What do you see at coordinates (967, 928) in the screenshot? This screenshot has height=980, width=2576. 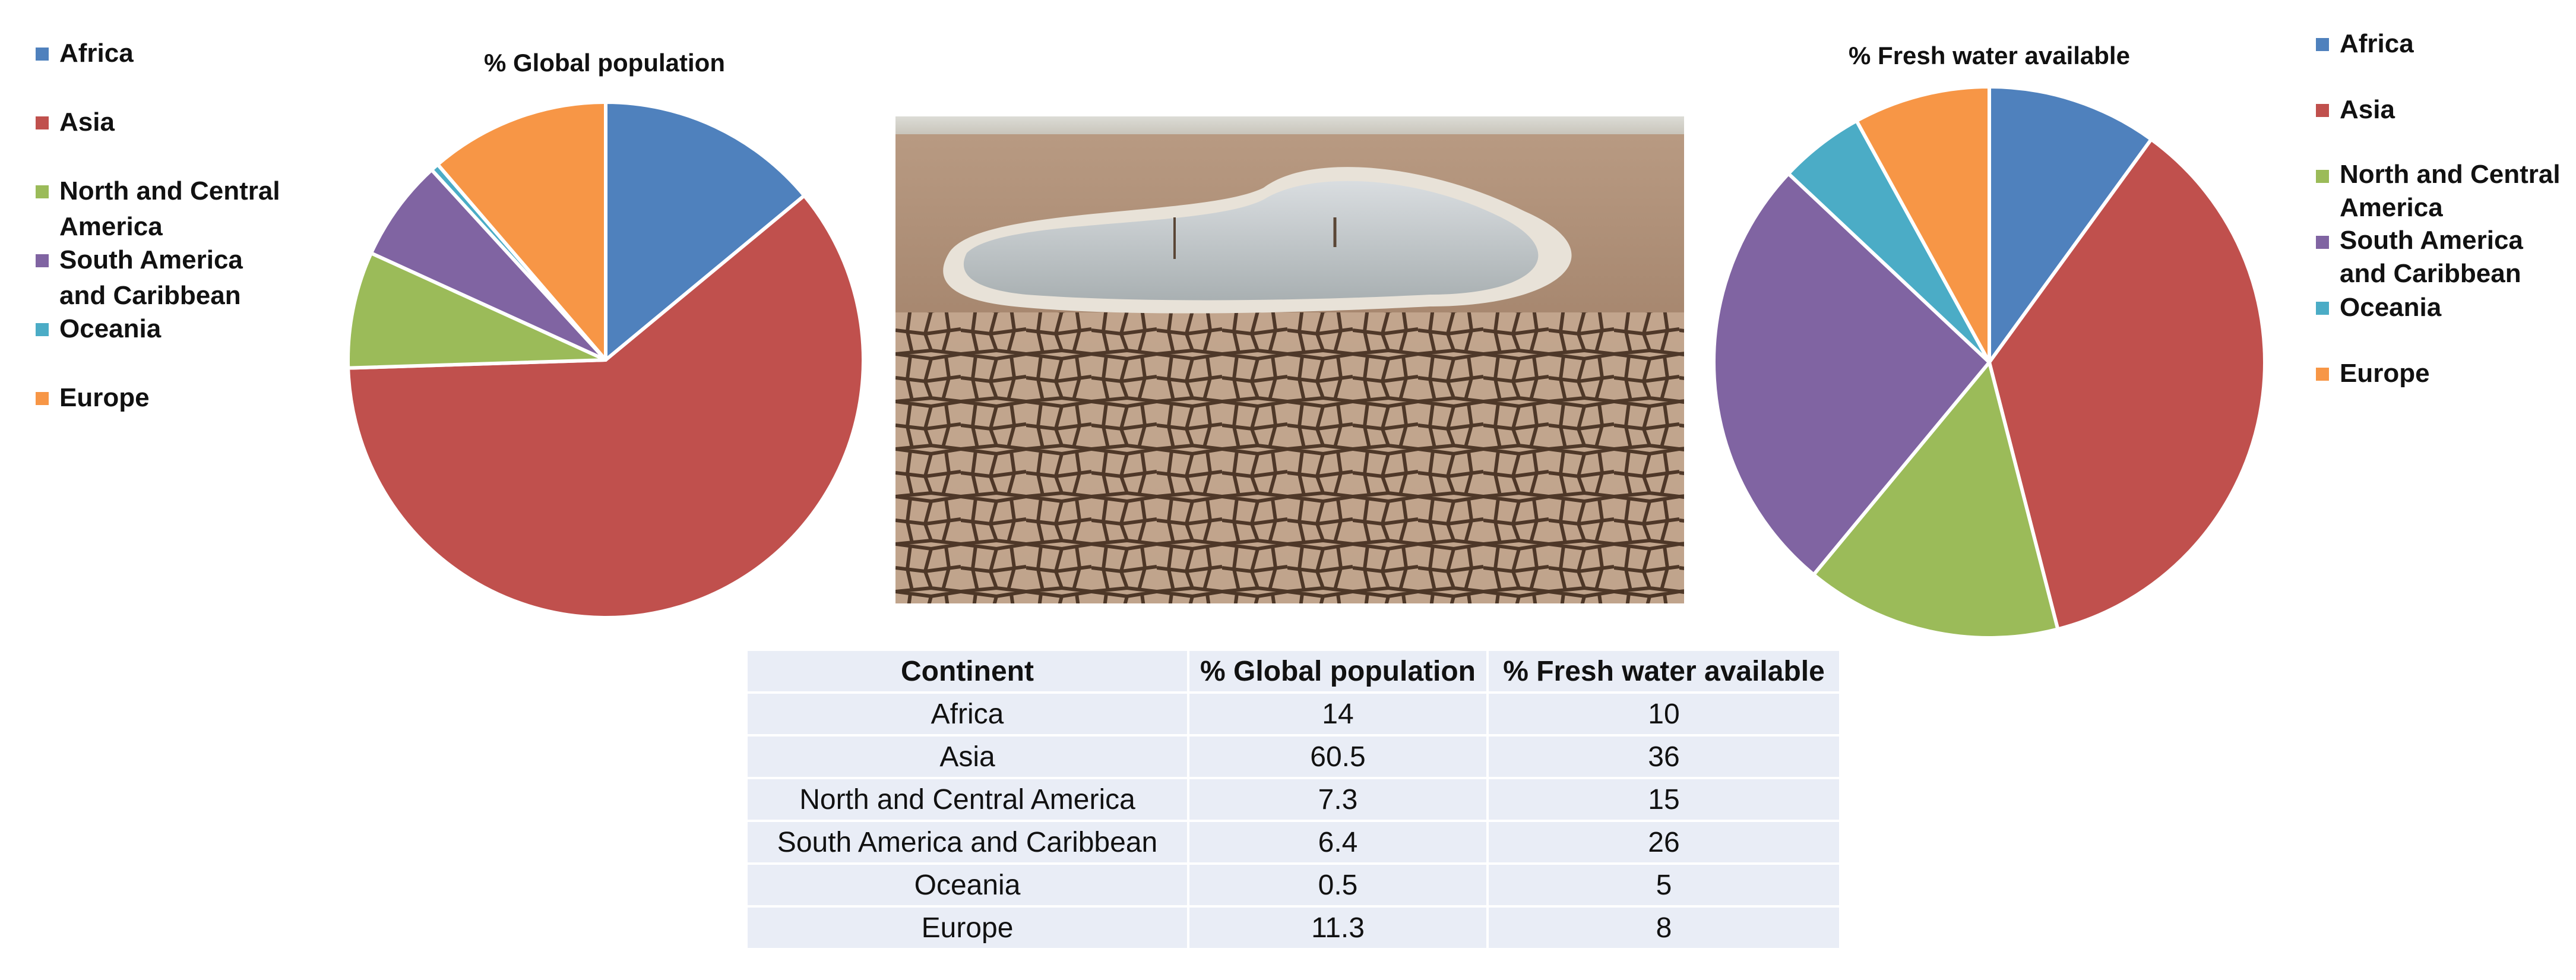 I see `table-cell: Europe` at bounding box center [967, 928].